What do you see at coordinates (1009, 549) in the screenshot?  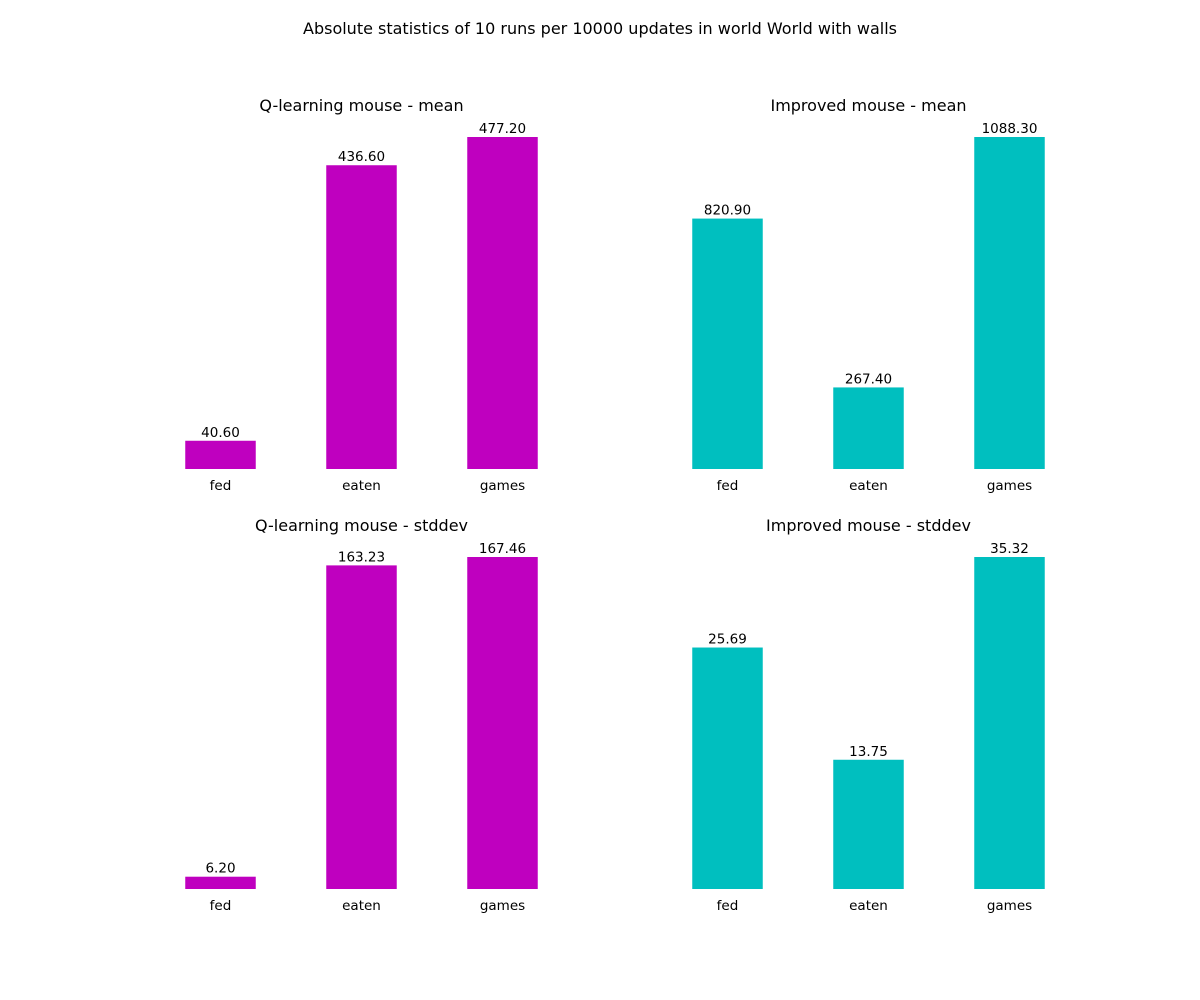 I see `bar-value-label: 35.32` at bounding box center [1009, 549].